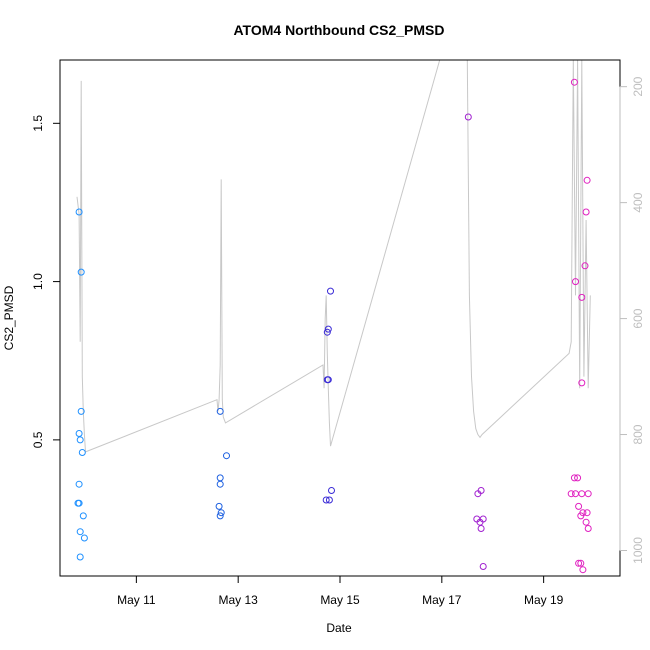 This screenshot has width=650, height=650. What do you see at coordinates (340, 591) in the screenshot?
I see `x-axis: May 11 May 13 May 15 May 17 May 19` at bounding box center [340, 591].